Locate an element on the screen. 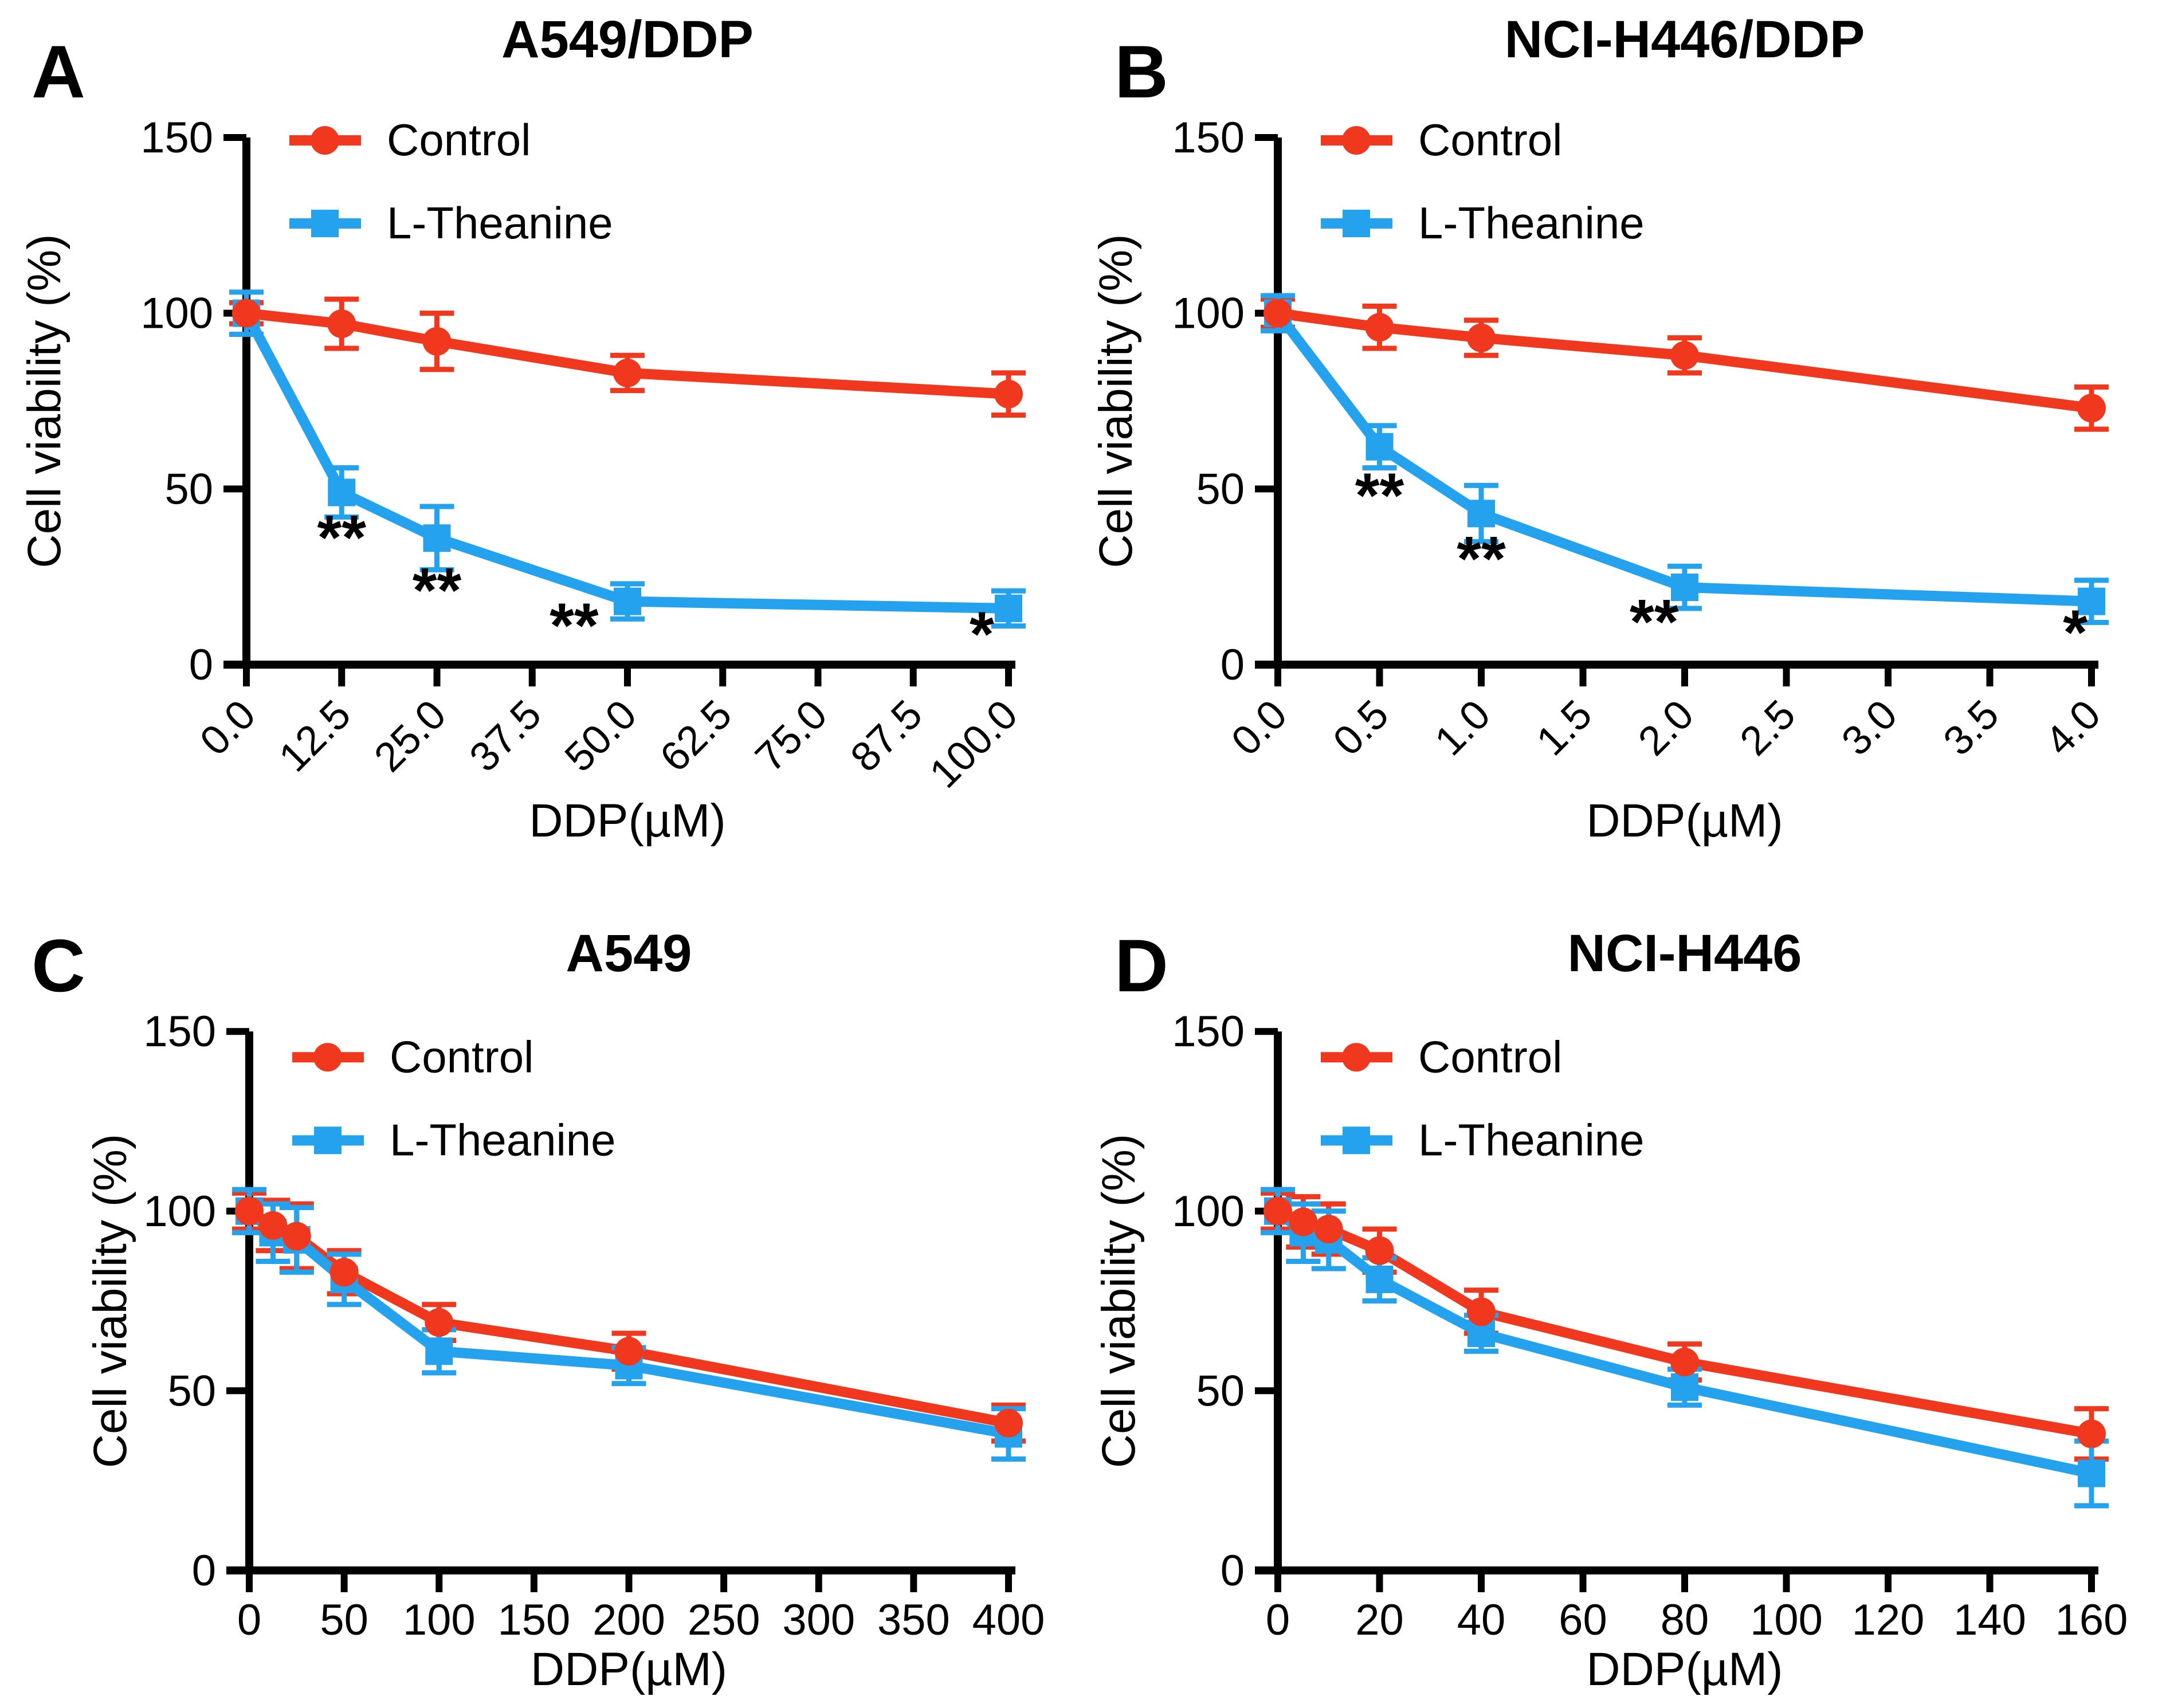 The height and width of the screenshot is (1708, 2166). panel-letter: C is located at coordinates (58, 965).